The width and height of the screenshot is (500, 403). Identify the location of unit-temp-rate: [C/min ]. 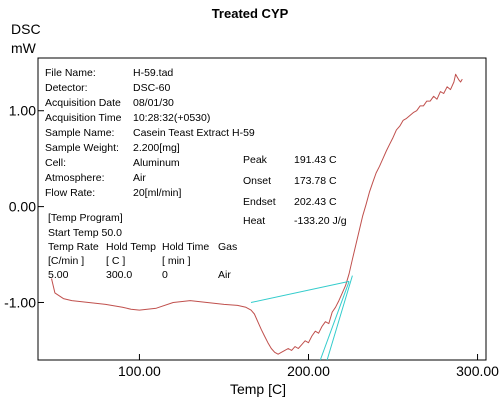
(66, 261).